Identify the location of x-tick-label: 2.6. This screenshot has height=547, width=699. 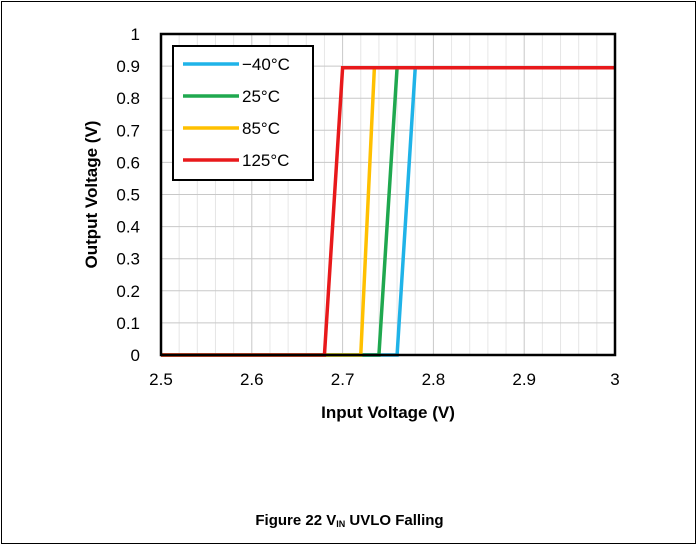
(252, 379).